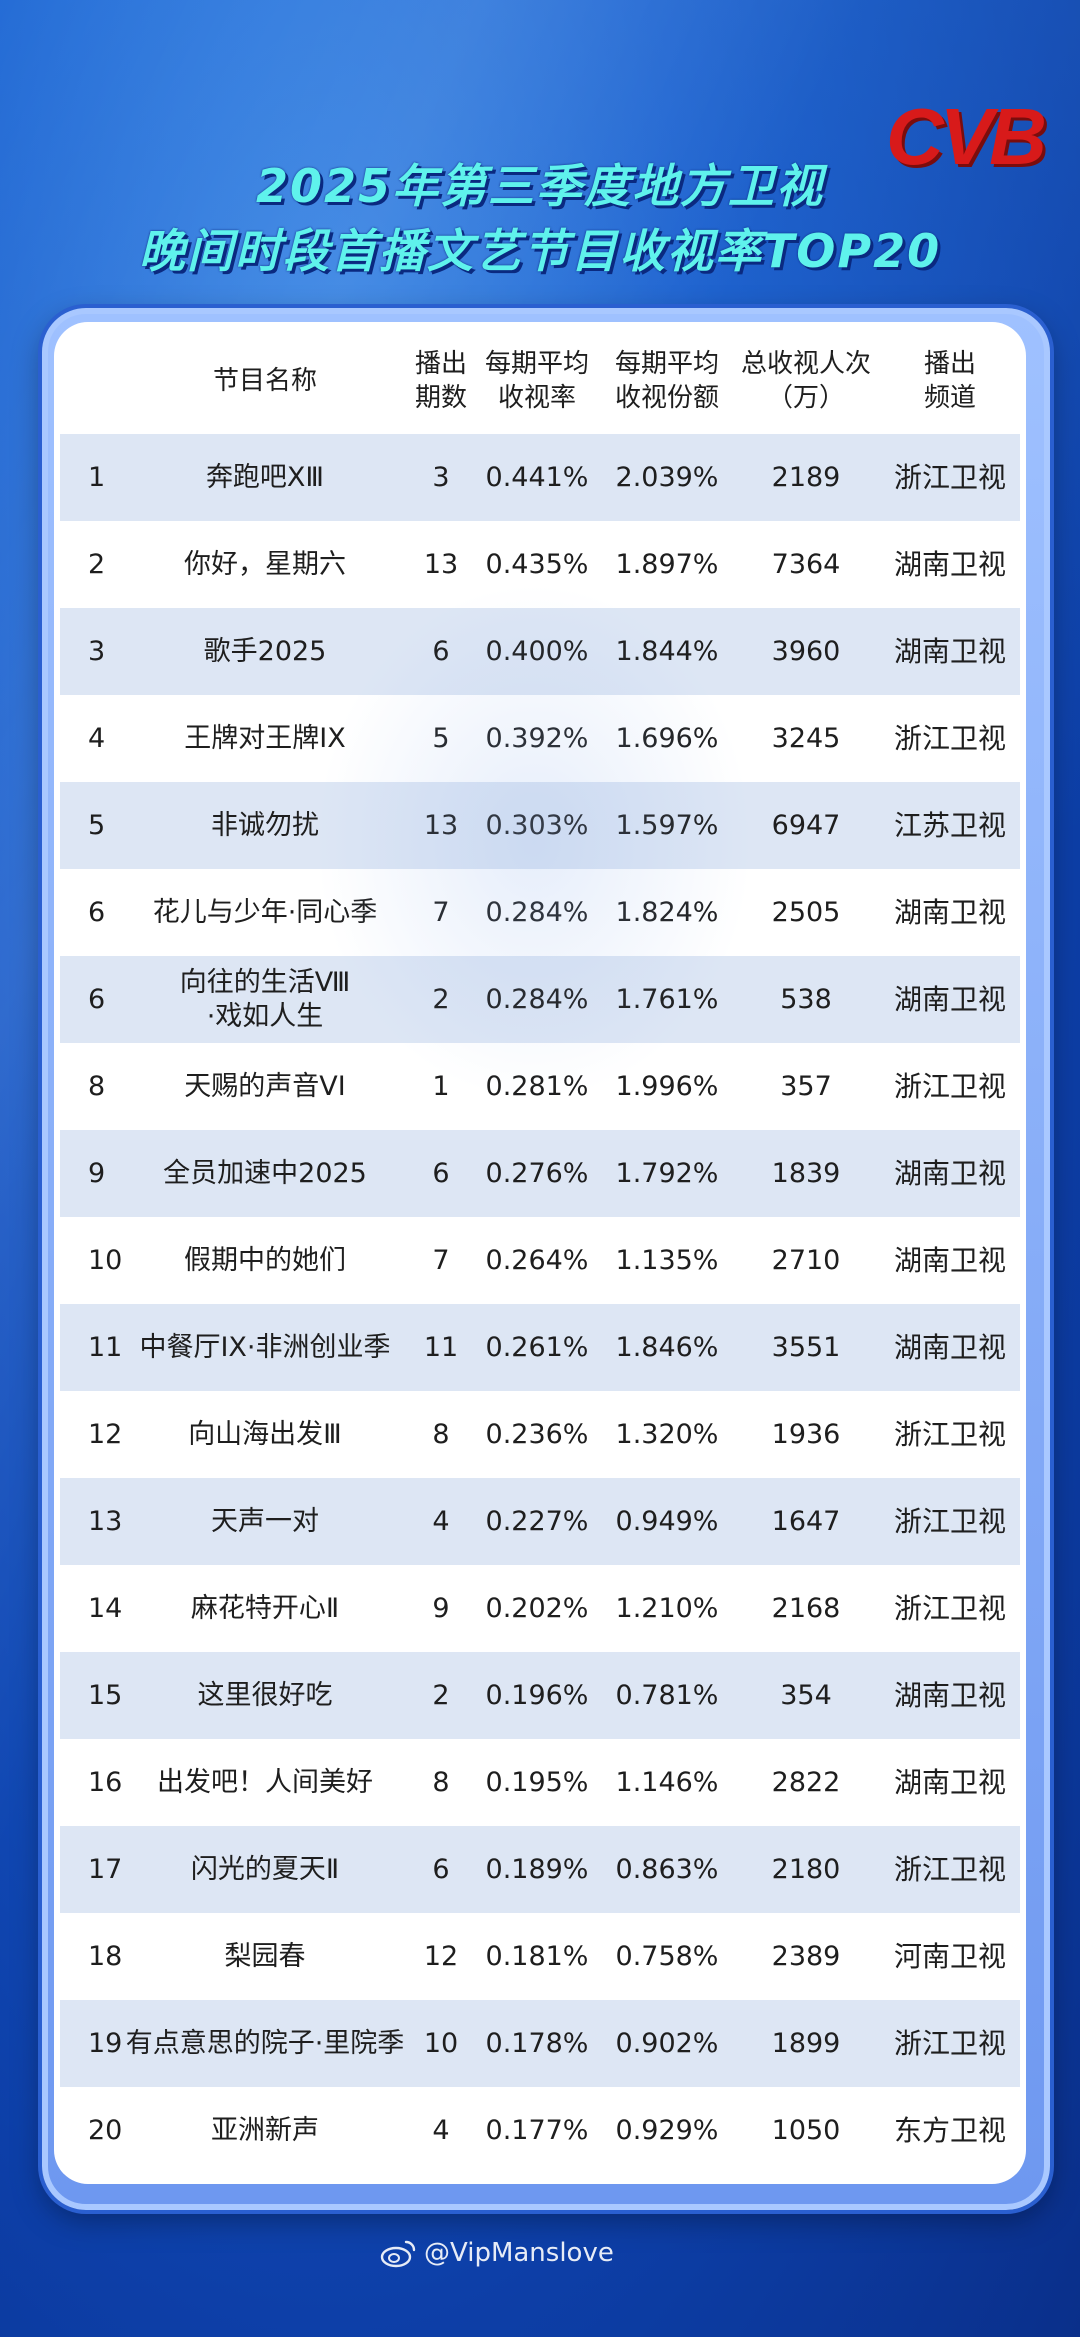 This screenshot has height=2337, width=1080. What do you see at coordinates (806, 651) in the screenshot?
I see `cell-total-viewers: 3960` at bounding box center [806, 651].